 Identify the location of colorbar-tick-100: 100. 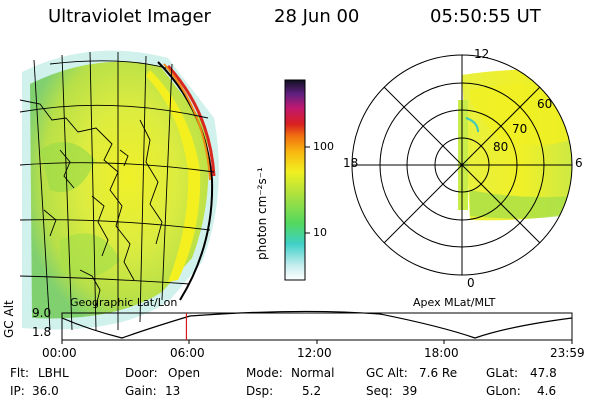
(323, 146).